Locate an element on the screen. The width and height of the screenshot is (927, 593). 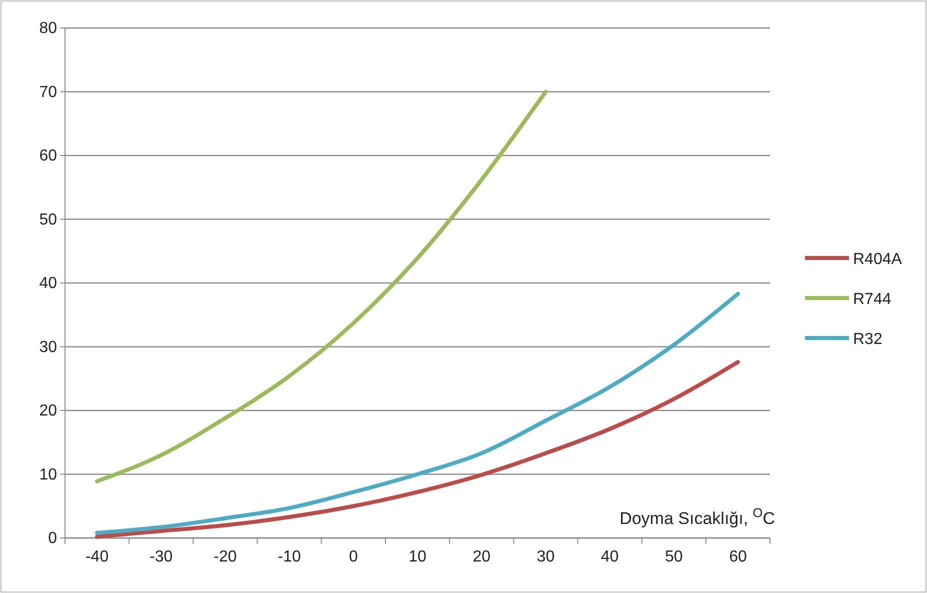
x-tick-label: 50 is located at coordinates (673, 557).